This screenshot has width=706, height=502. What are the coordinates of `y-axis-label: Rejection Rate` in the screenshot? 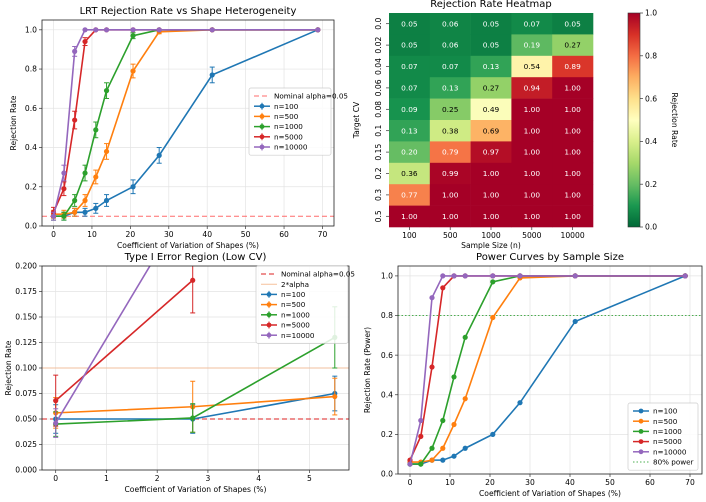 It's located at (8, 367).